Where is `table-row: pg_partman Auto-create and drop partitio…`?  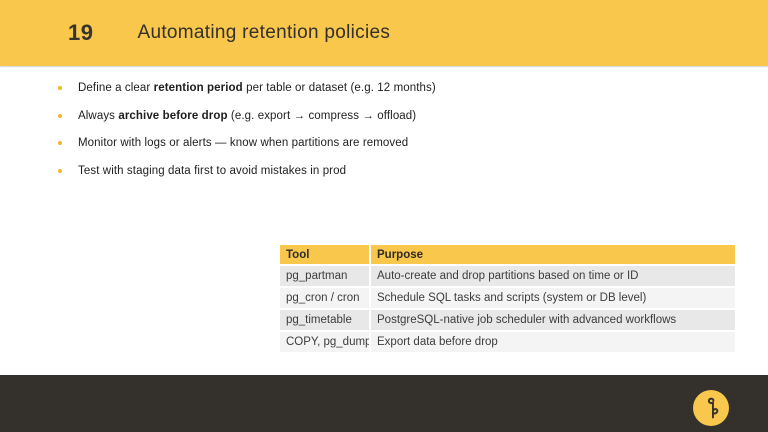
table-row: pg_partman Auto-create and drop partitio… is located at coordinates (507, 276).